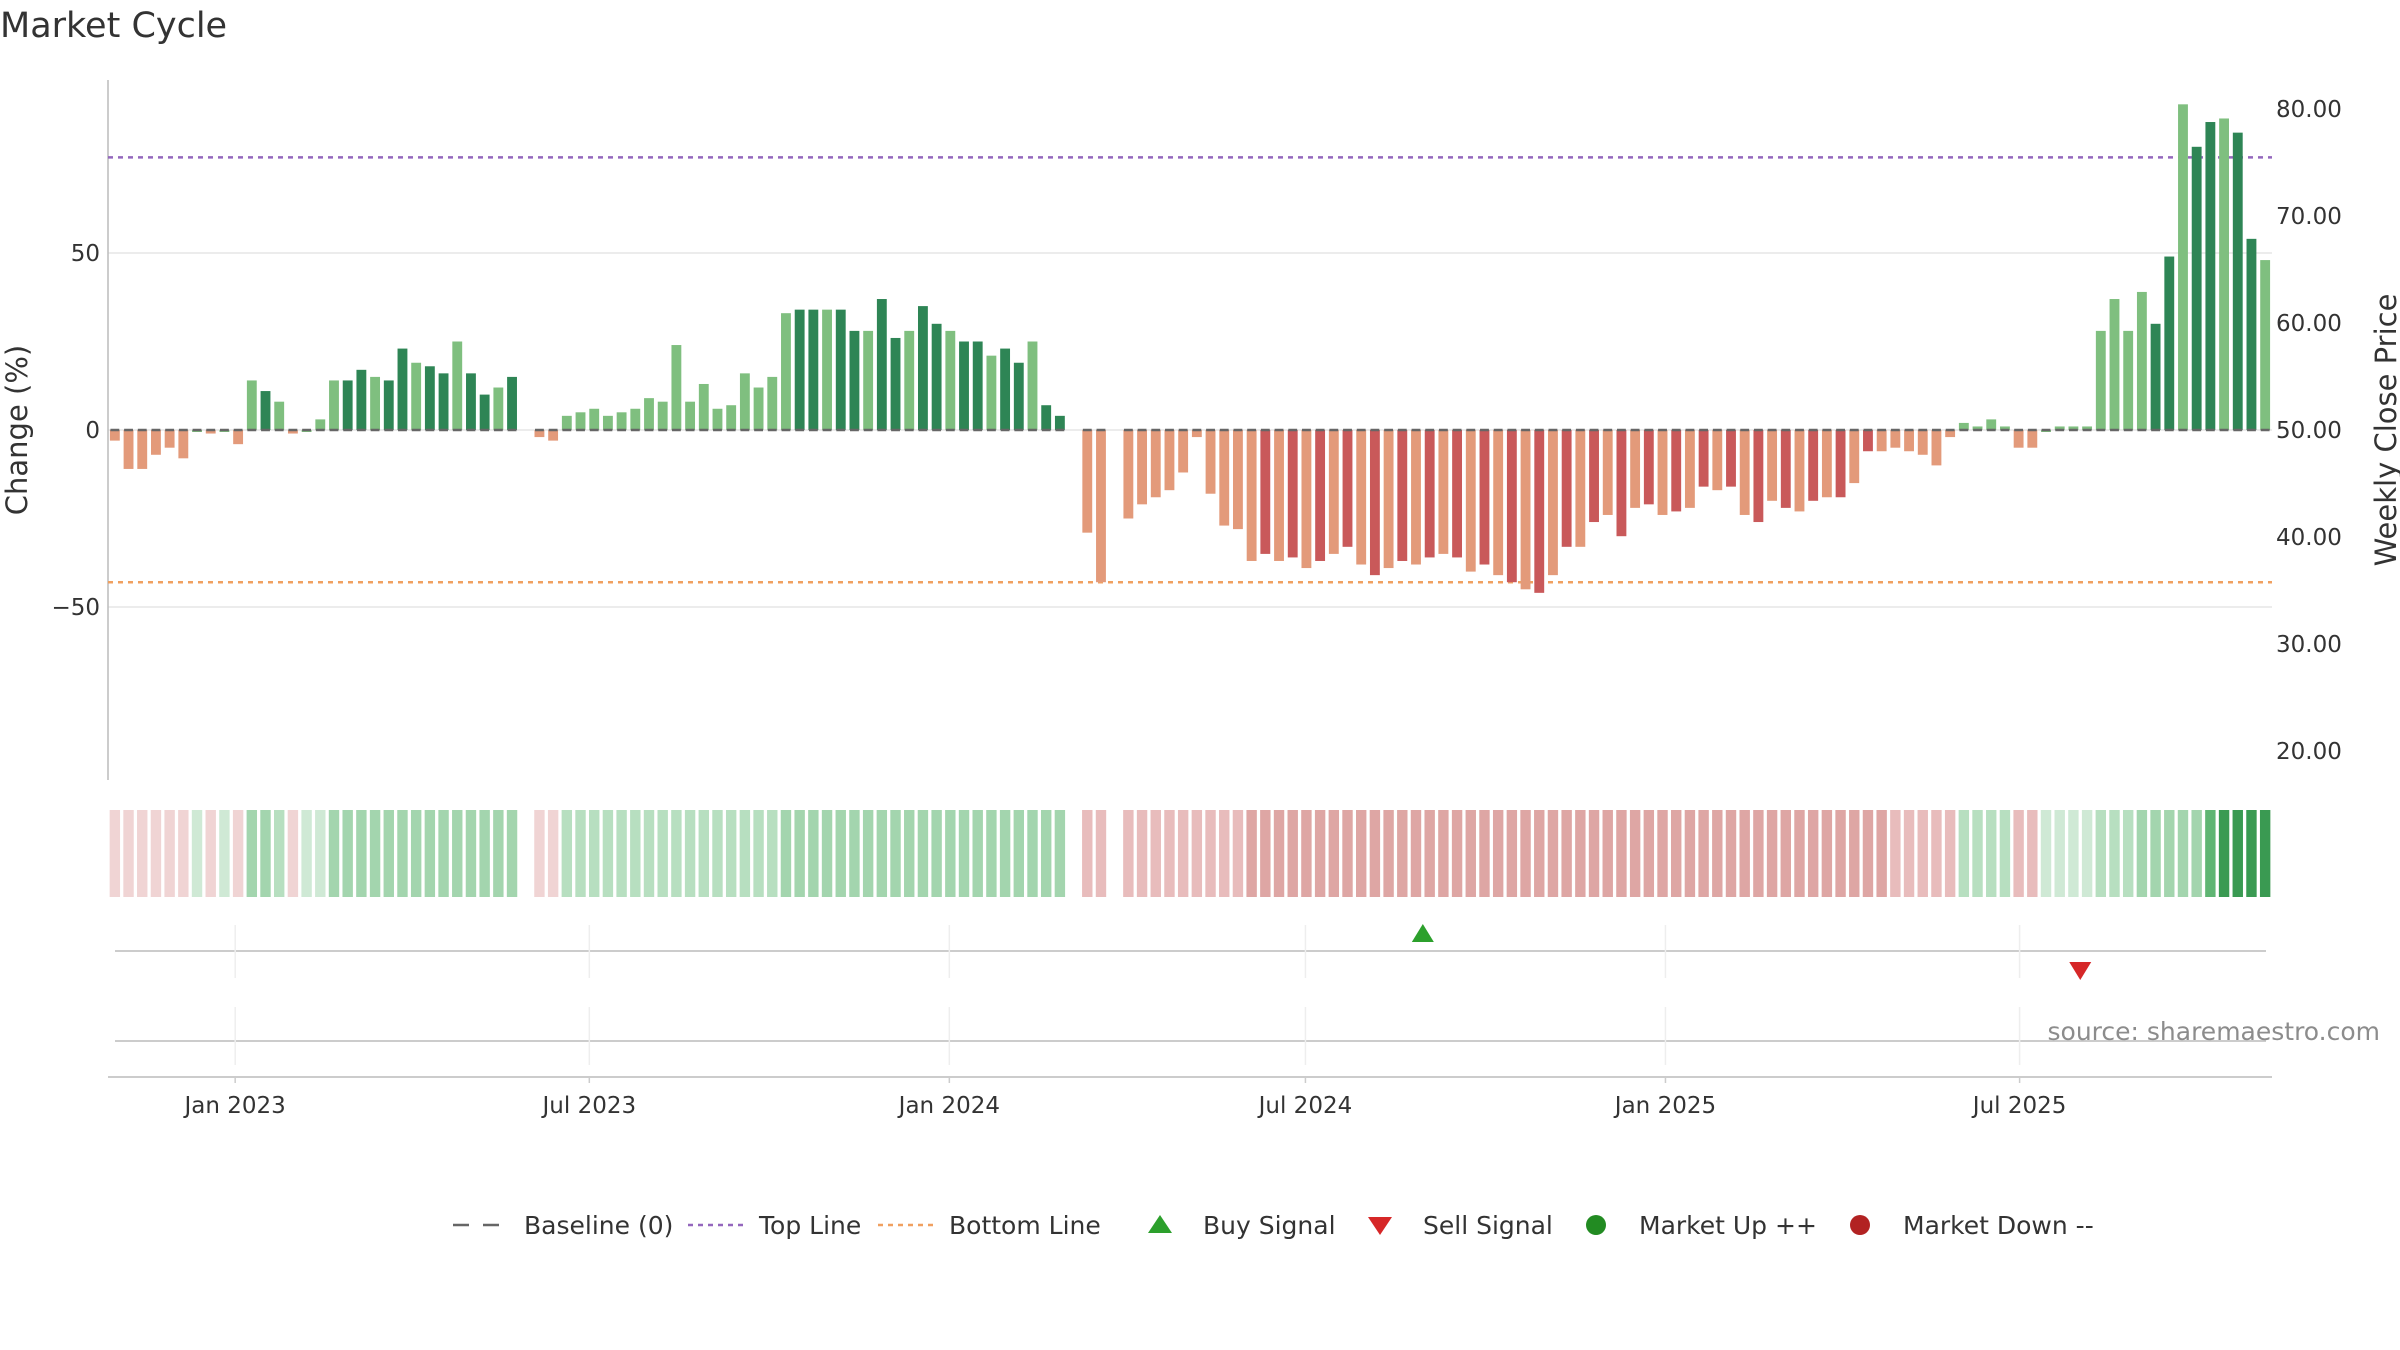 The image size is (2400, 1350). Describe the element at coordinates (2309, 645) in the screenshot. I see `y2-tick-label: 30.00` at that location.